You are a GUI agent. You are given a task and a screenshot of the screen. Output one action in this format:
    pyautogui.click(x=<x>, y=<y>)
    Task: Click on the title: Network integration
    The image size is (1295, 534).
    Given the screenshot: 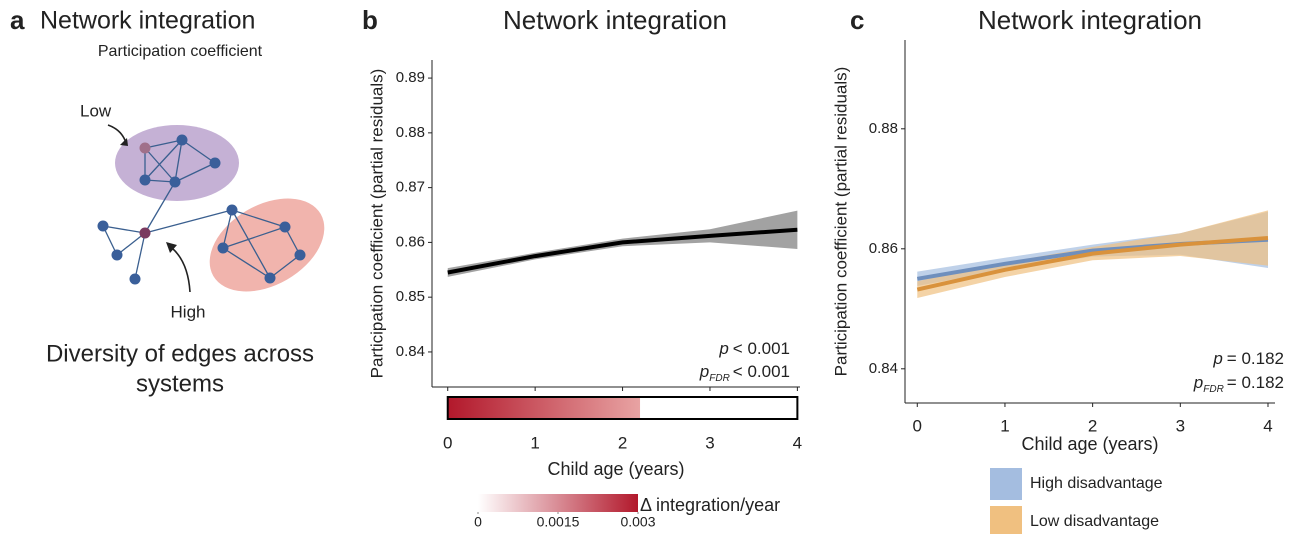 What is the action you would take?
    pyautogui.click(x=147, y=21)
    